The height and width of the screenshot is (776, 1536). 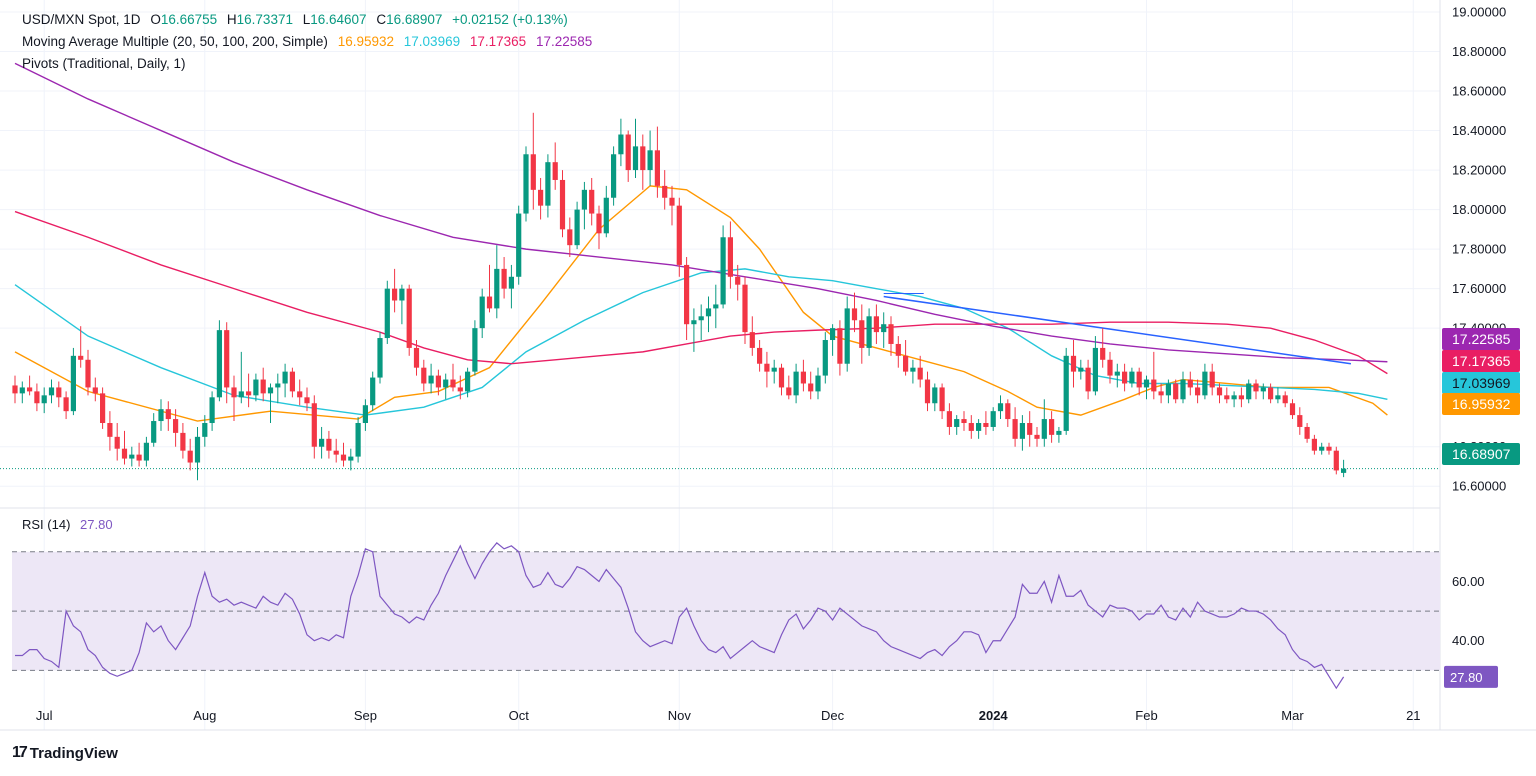 What do you see at coordinates (498, 41) in the screenshot?
I see `ma100-value: 17.17365` at bounding box center [498, 41].